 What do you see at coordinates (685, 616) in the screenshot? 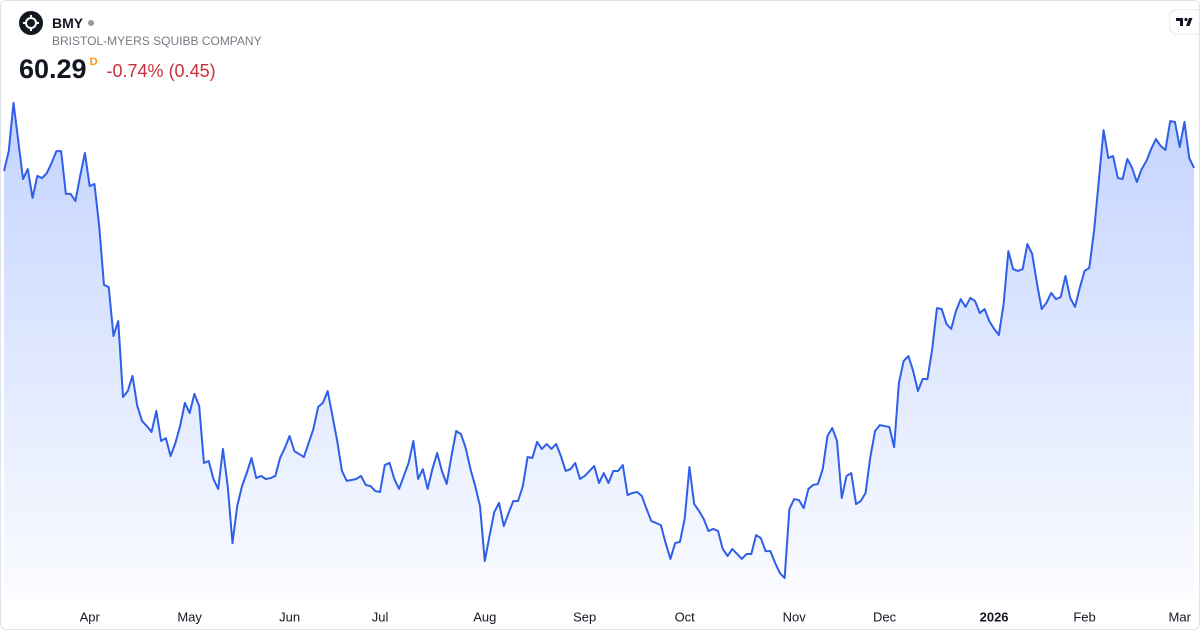
I see `x-tick-label: Oct` at bounding box center [685, 616].